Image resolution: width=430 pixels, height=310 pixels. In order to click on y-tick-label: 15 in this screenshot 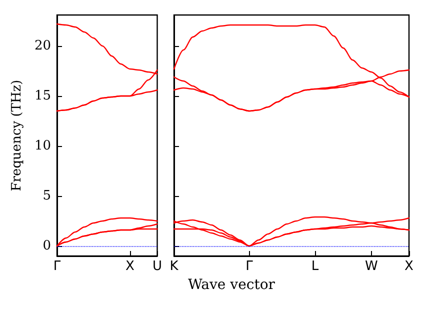, I will do `click(42, 96)`.